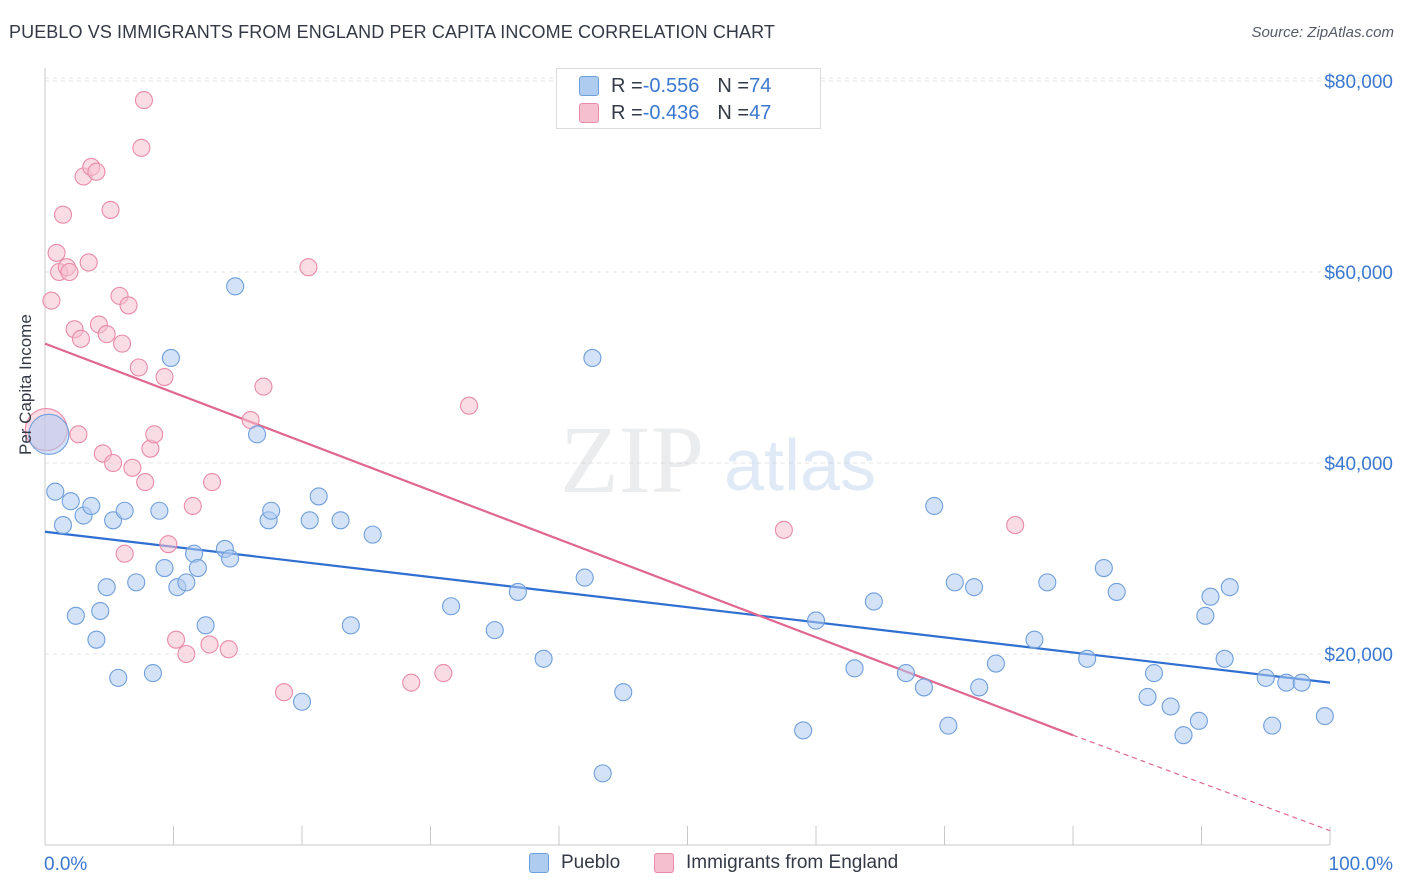 Image resolution: width=1406 pixels, height=892 pixels. Describe the element at coordinates (1358, 369) in the screenshot. I see `y-tick-labels: $20,000 $40,000 $60,000 $80,000` at that location.